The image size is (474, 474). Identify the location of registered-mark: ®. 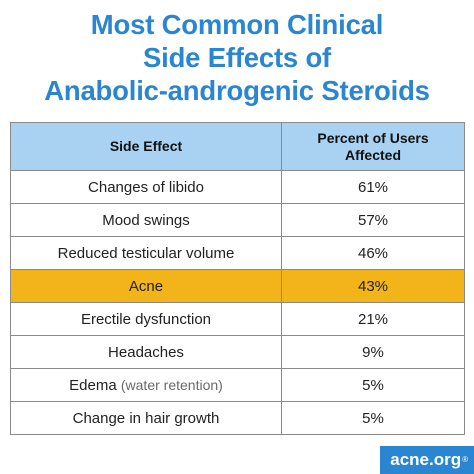
(465, 459).